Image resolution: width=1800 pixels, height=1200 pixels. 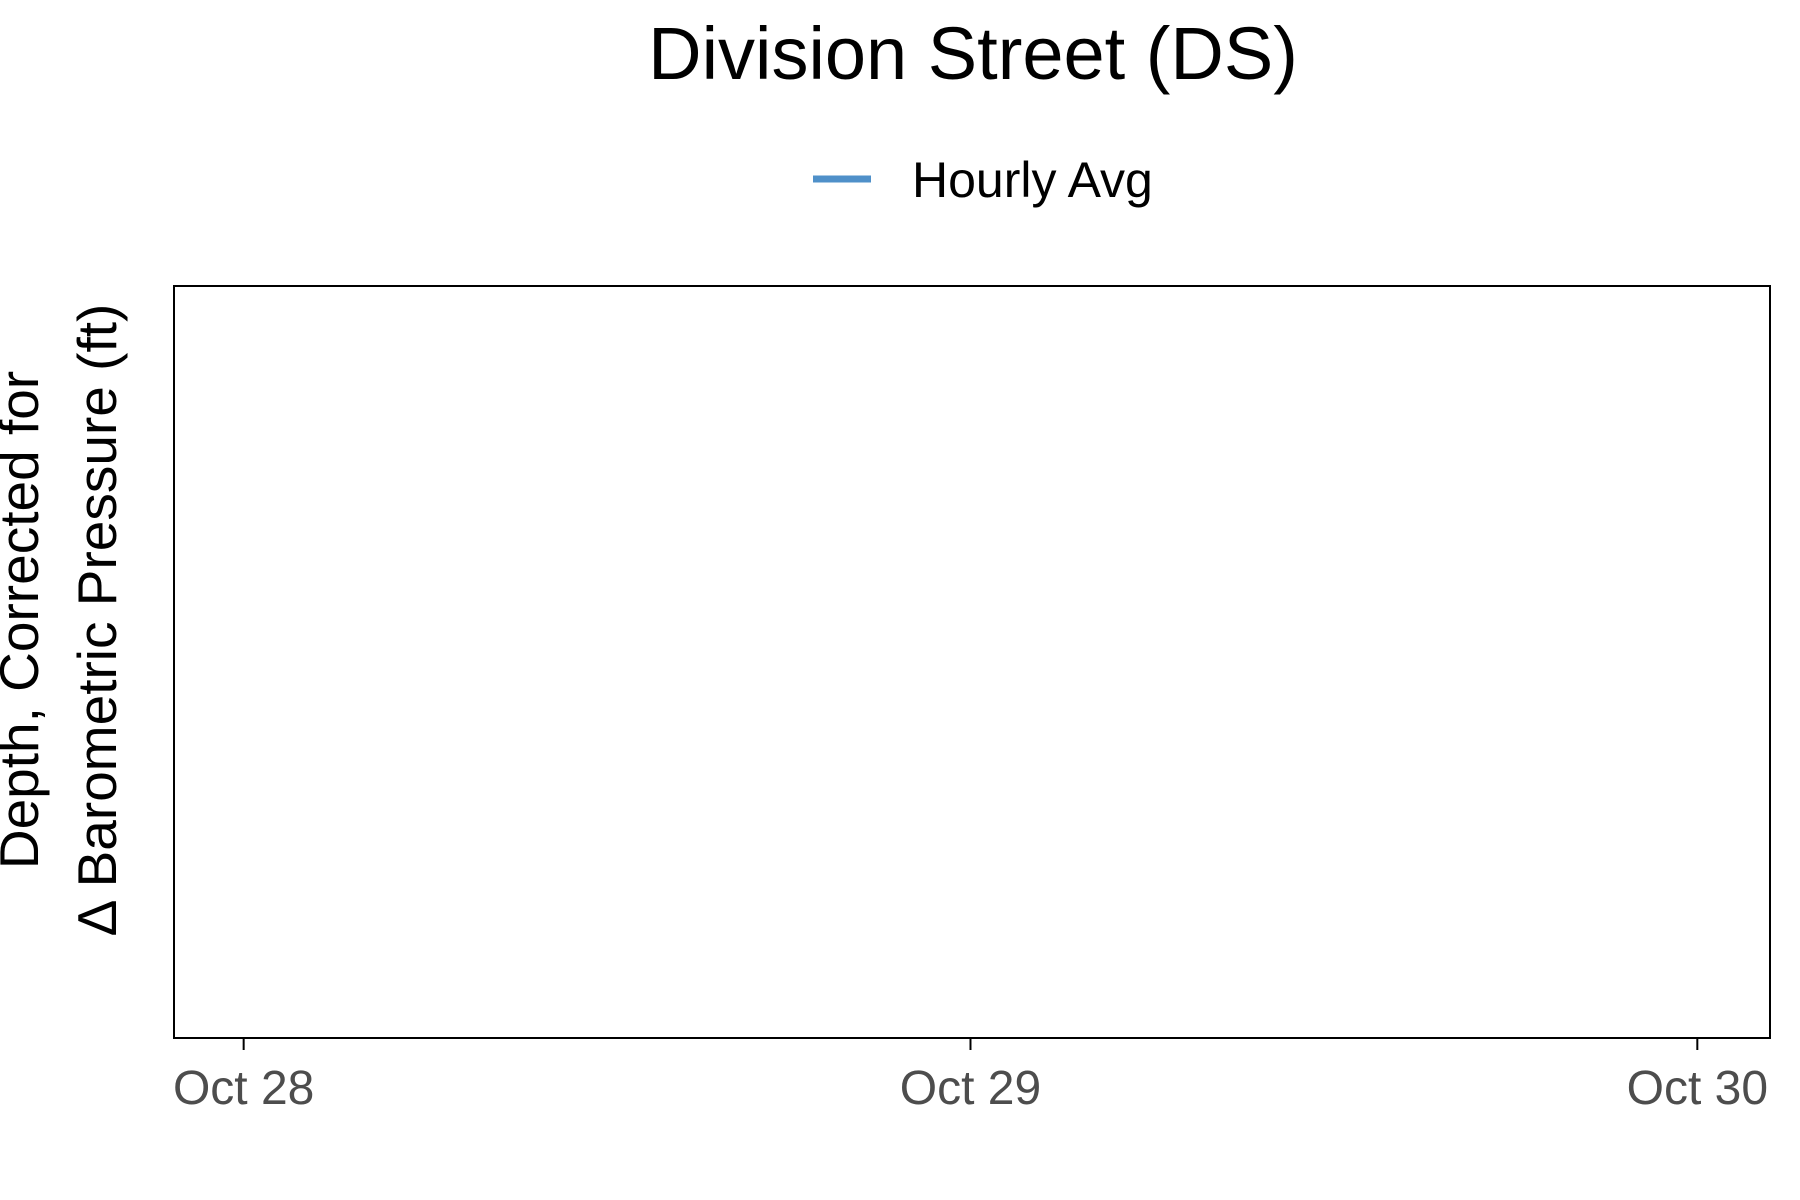 I want to click on chart-title: Division Street (DS), so click(x=973, y=53).